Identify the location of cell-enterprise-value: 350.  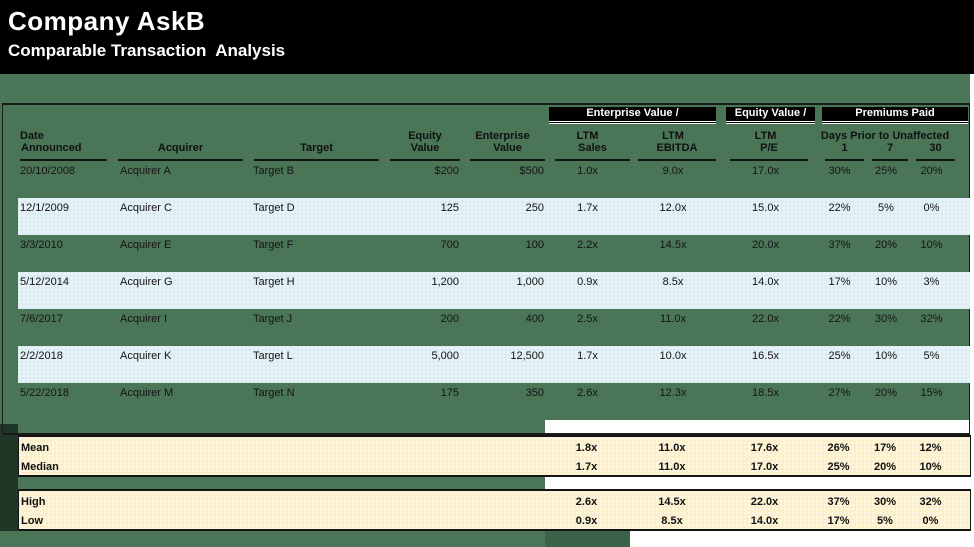
(534, 393).